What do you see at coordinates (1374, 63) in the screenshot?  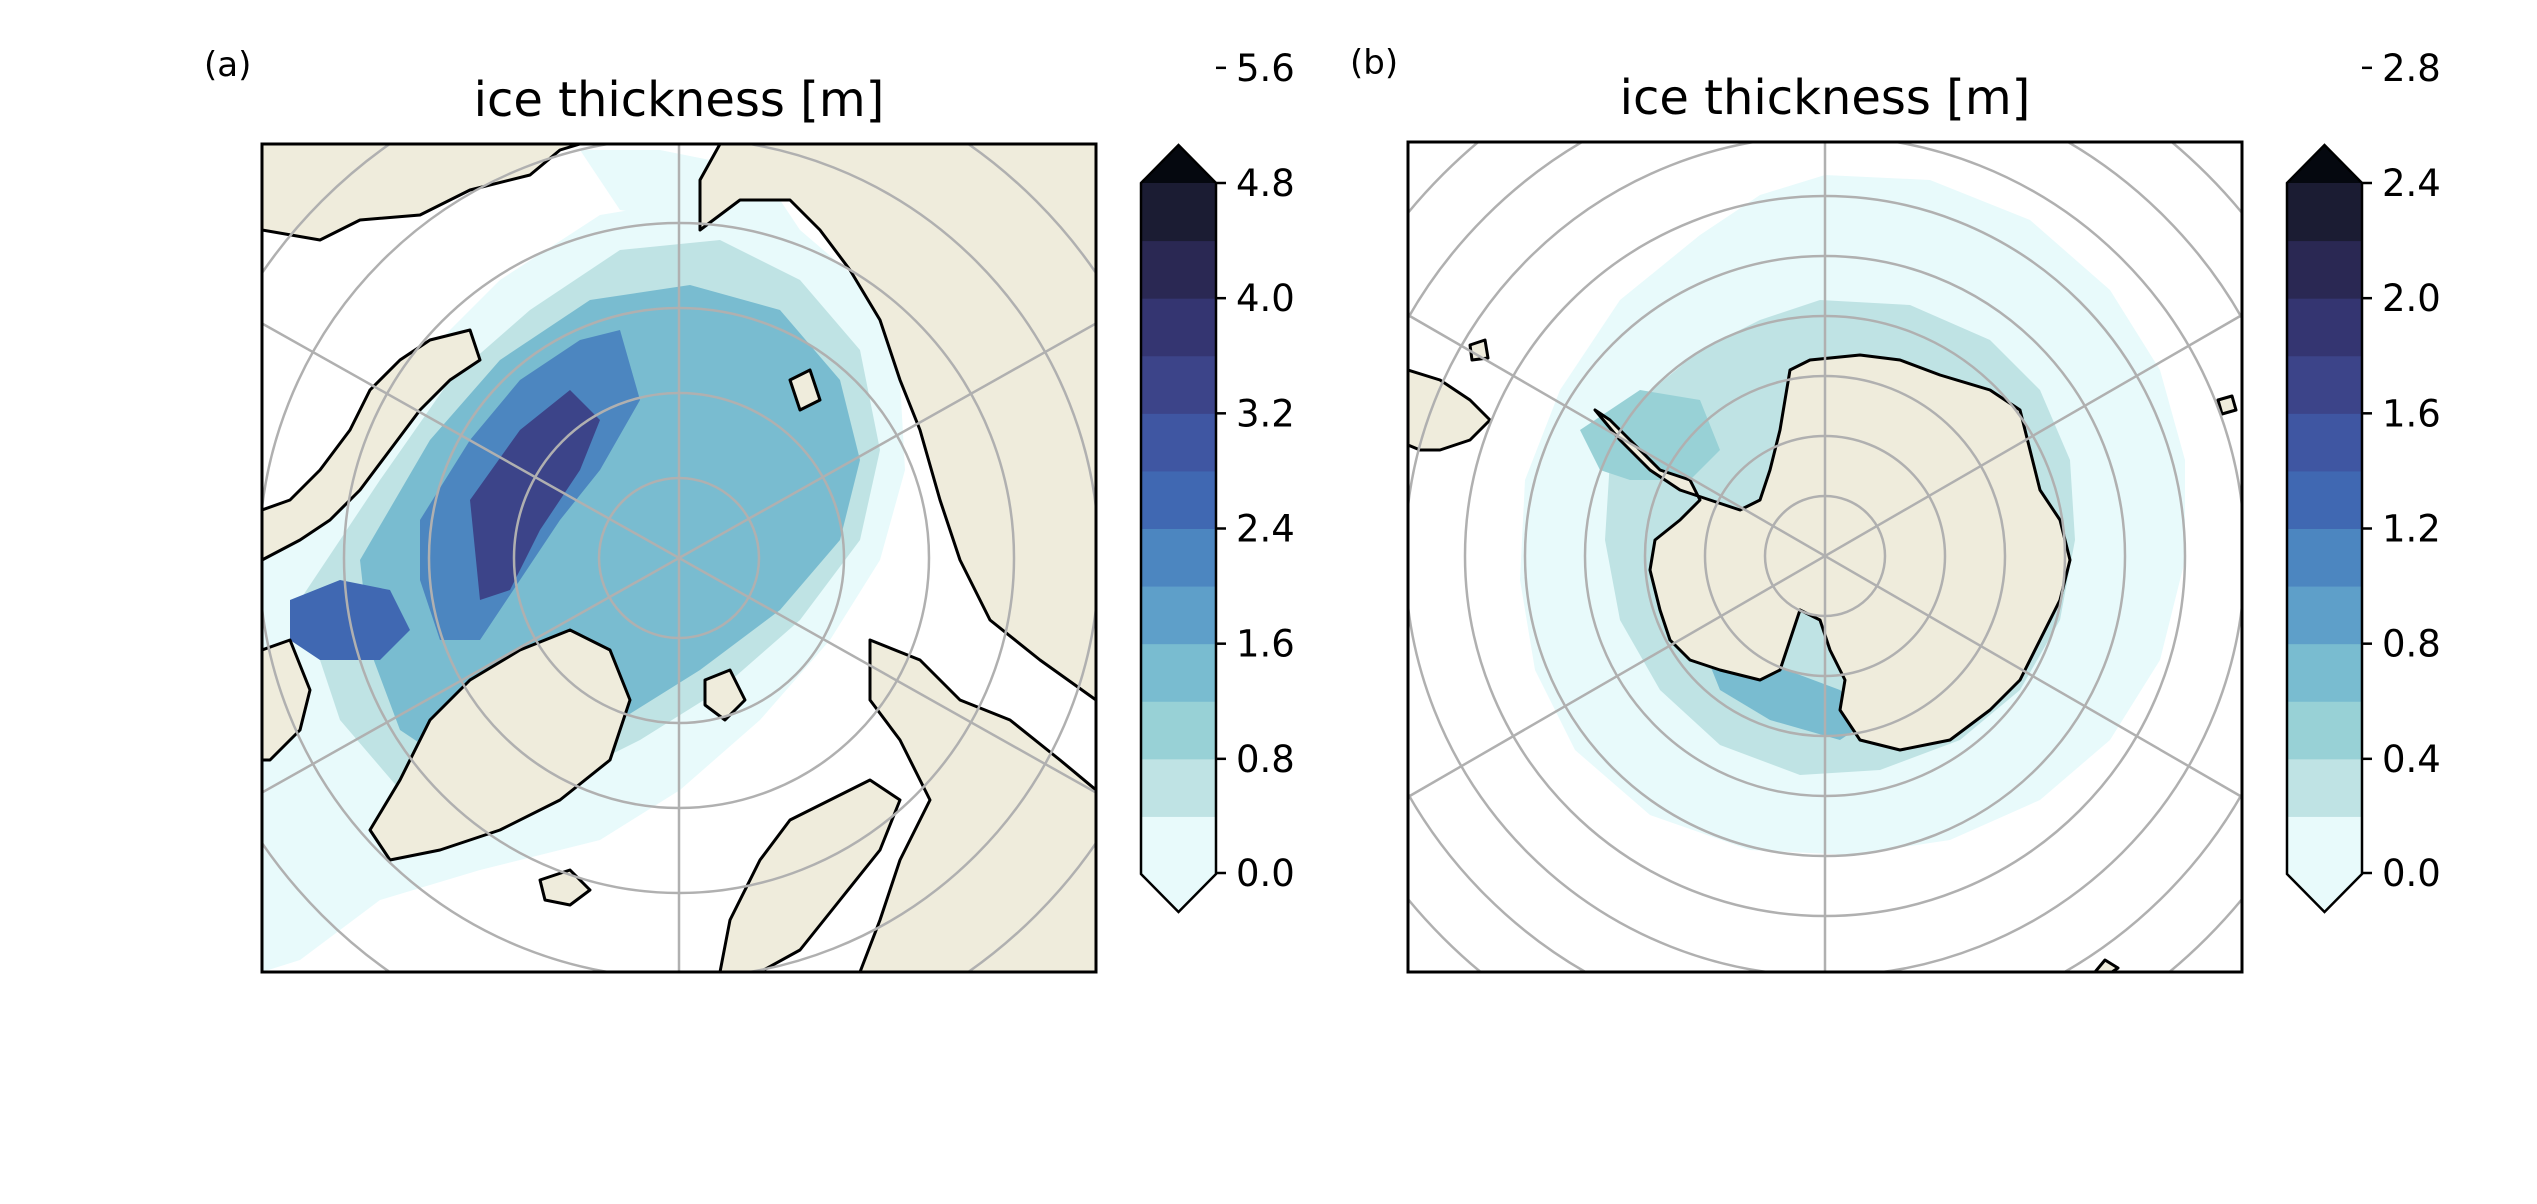 I see `panel-b-letter: (b)` at bounding box center [1374, 63].